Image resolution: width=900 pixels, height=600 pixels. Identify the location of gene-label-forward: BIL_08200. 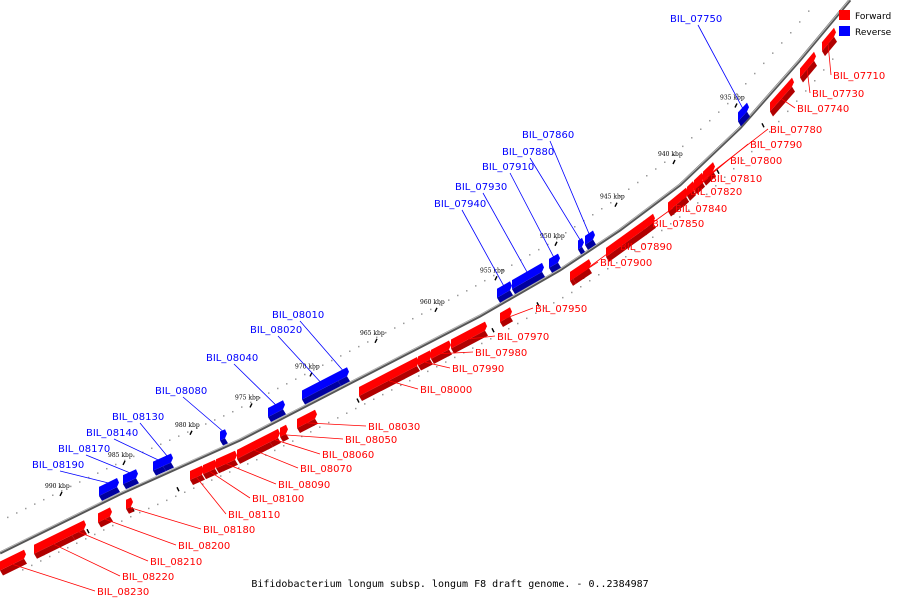
(204, 546).